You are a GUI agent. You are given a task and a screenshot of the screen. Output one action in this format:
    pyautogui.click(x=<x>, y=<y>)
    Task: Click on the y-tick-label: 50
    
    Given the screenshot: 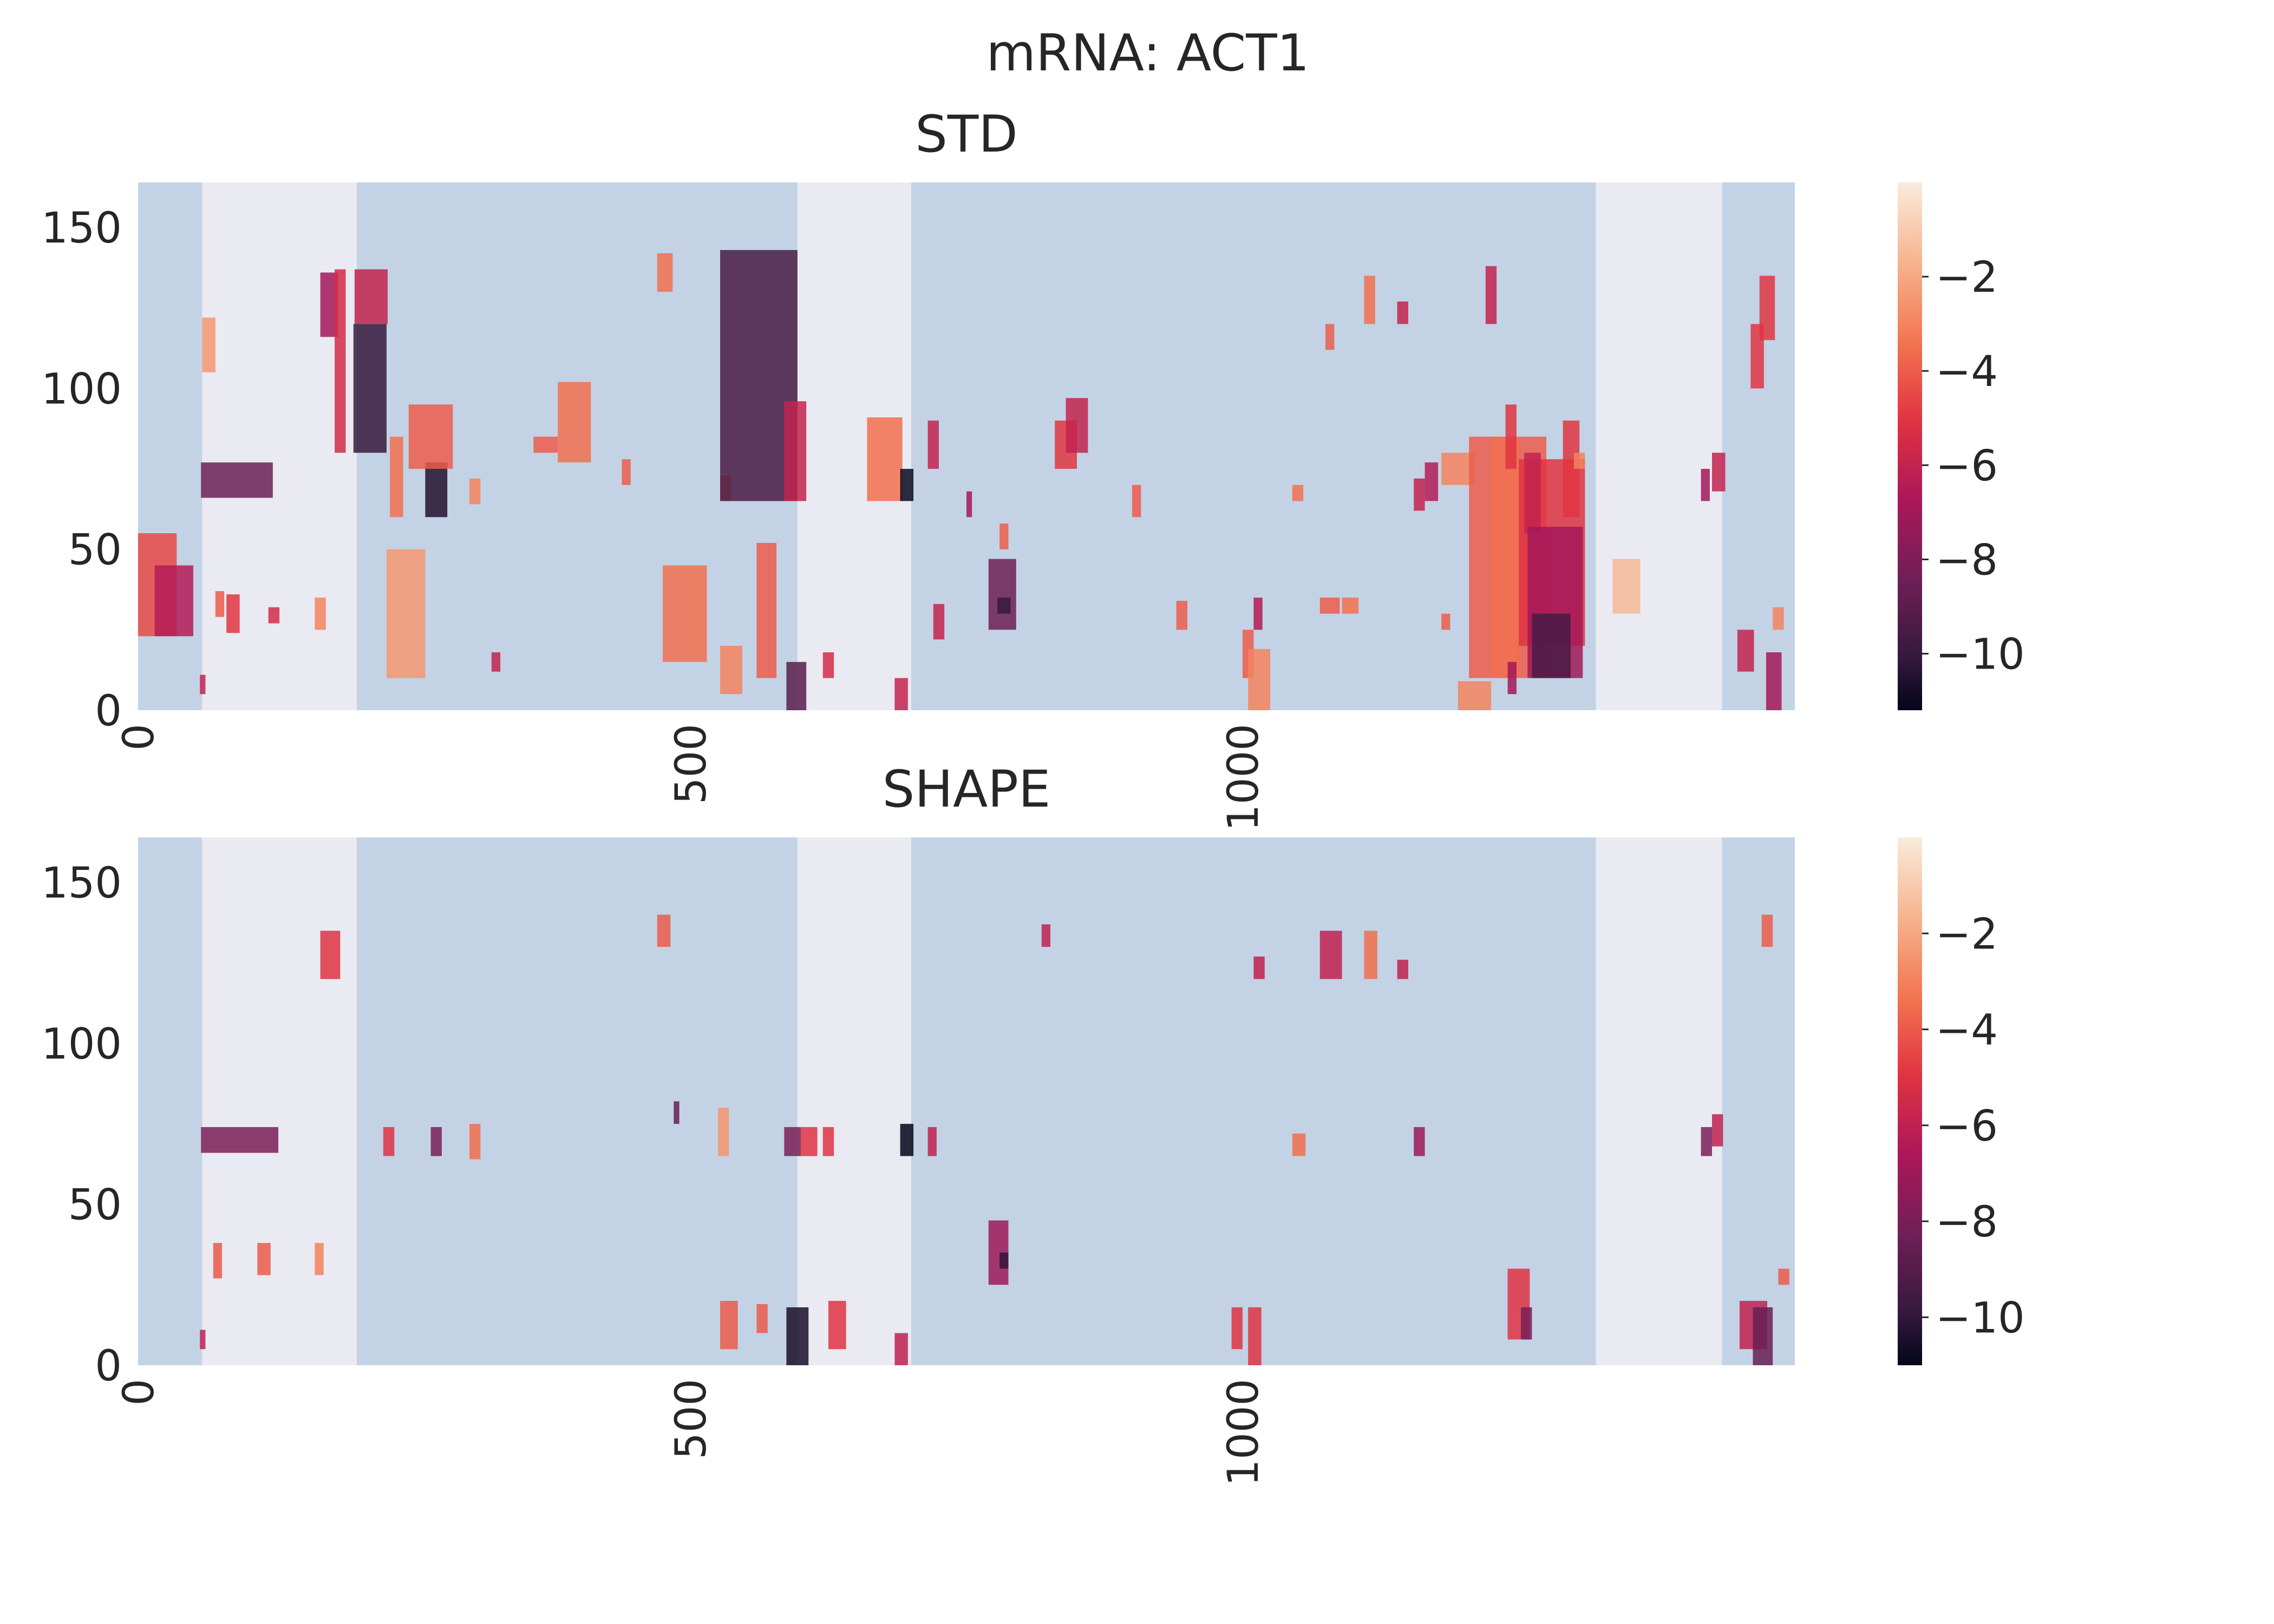 What is the action you would take?
    pyautogui.click(x=95, y=1205)
    